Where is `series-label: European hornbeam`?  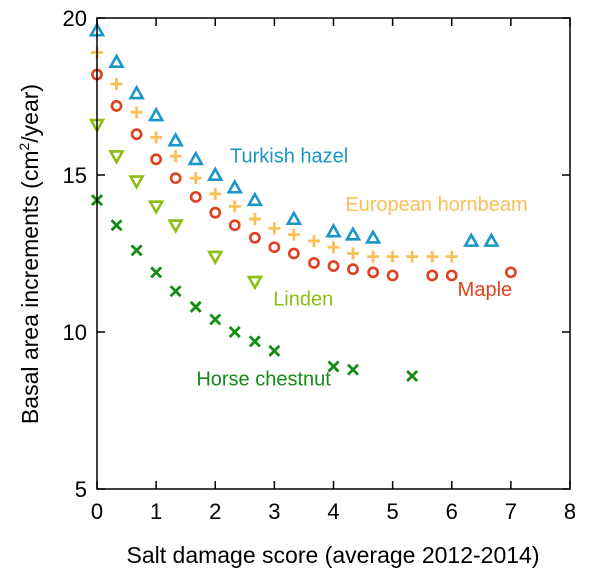 series-label: European hornbeam is located at coordinates (436, 205).